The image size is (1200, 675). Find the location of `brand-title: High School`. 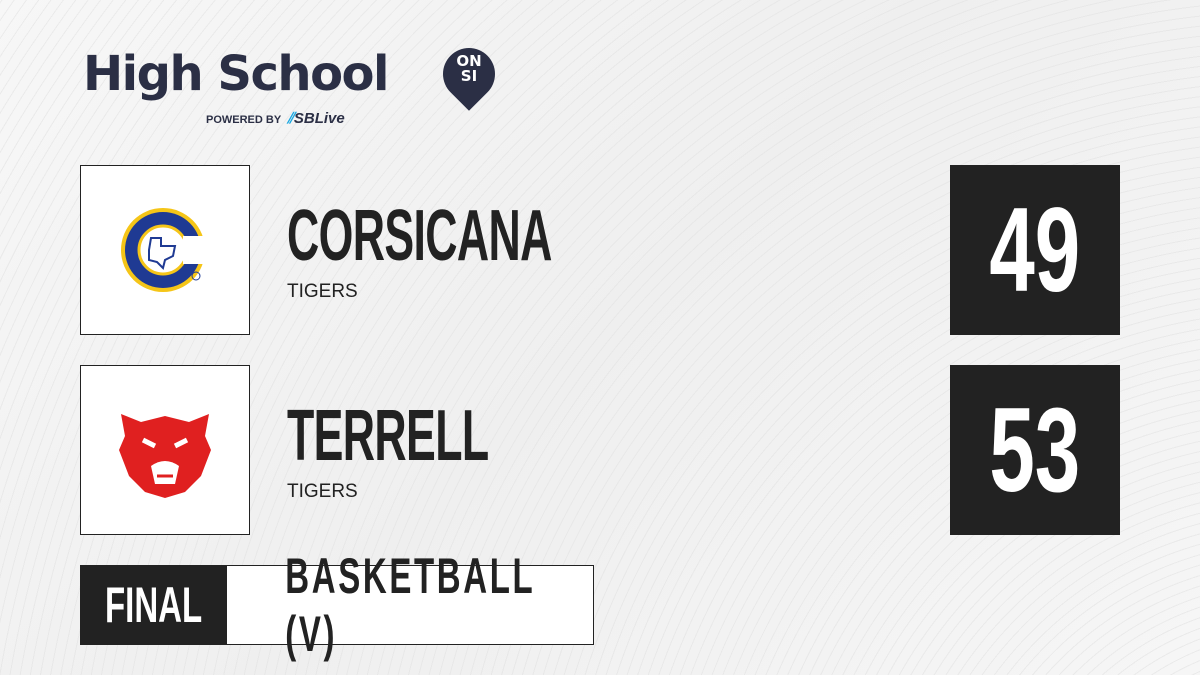

brand-title: High School is located at coordinates (236, 74).